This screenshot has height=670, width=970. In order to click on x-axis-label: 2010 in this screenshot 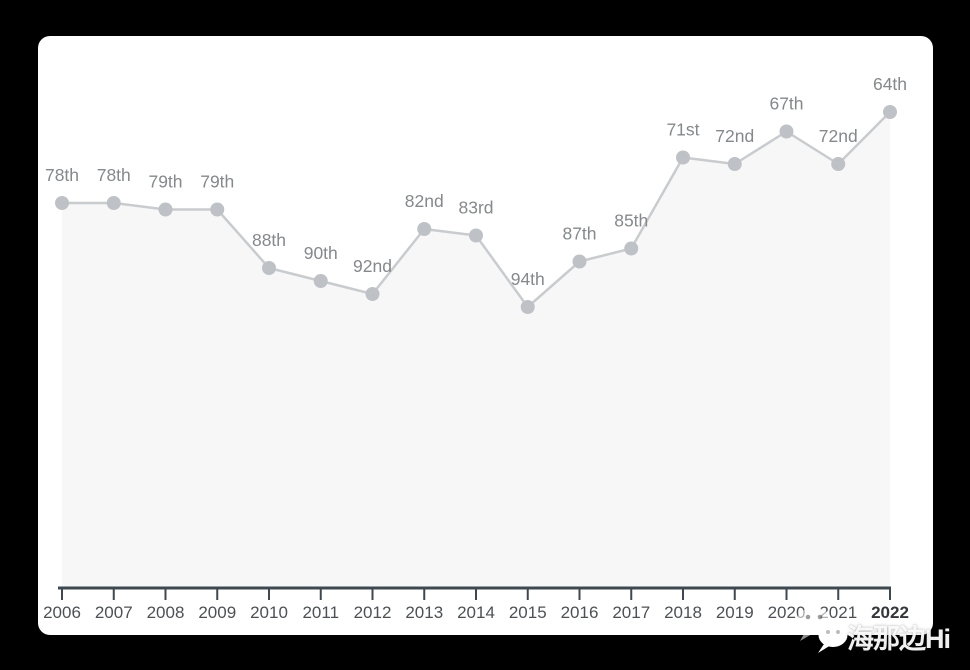, I will do `click(269, 612)`.